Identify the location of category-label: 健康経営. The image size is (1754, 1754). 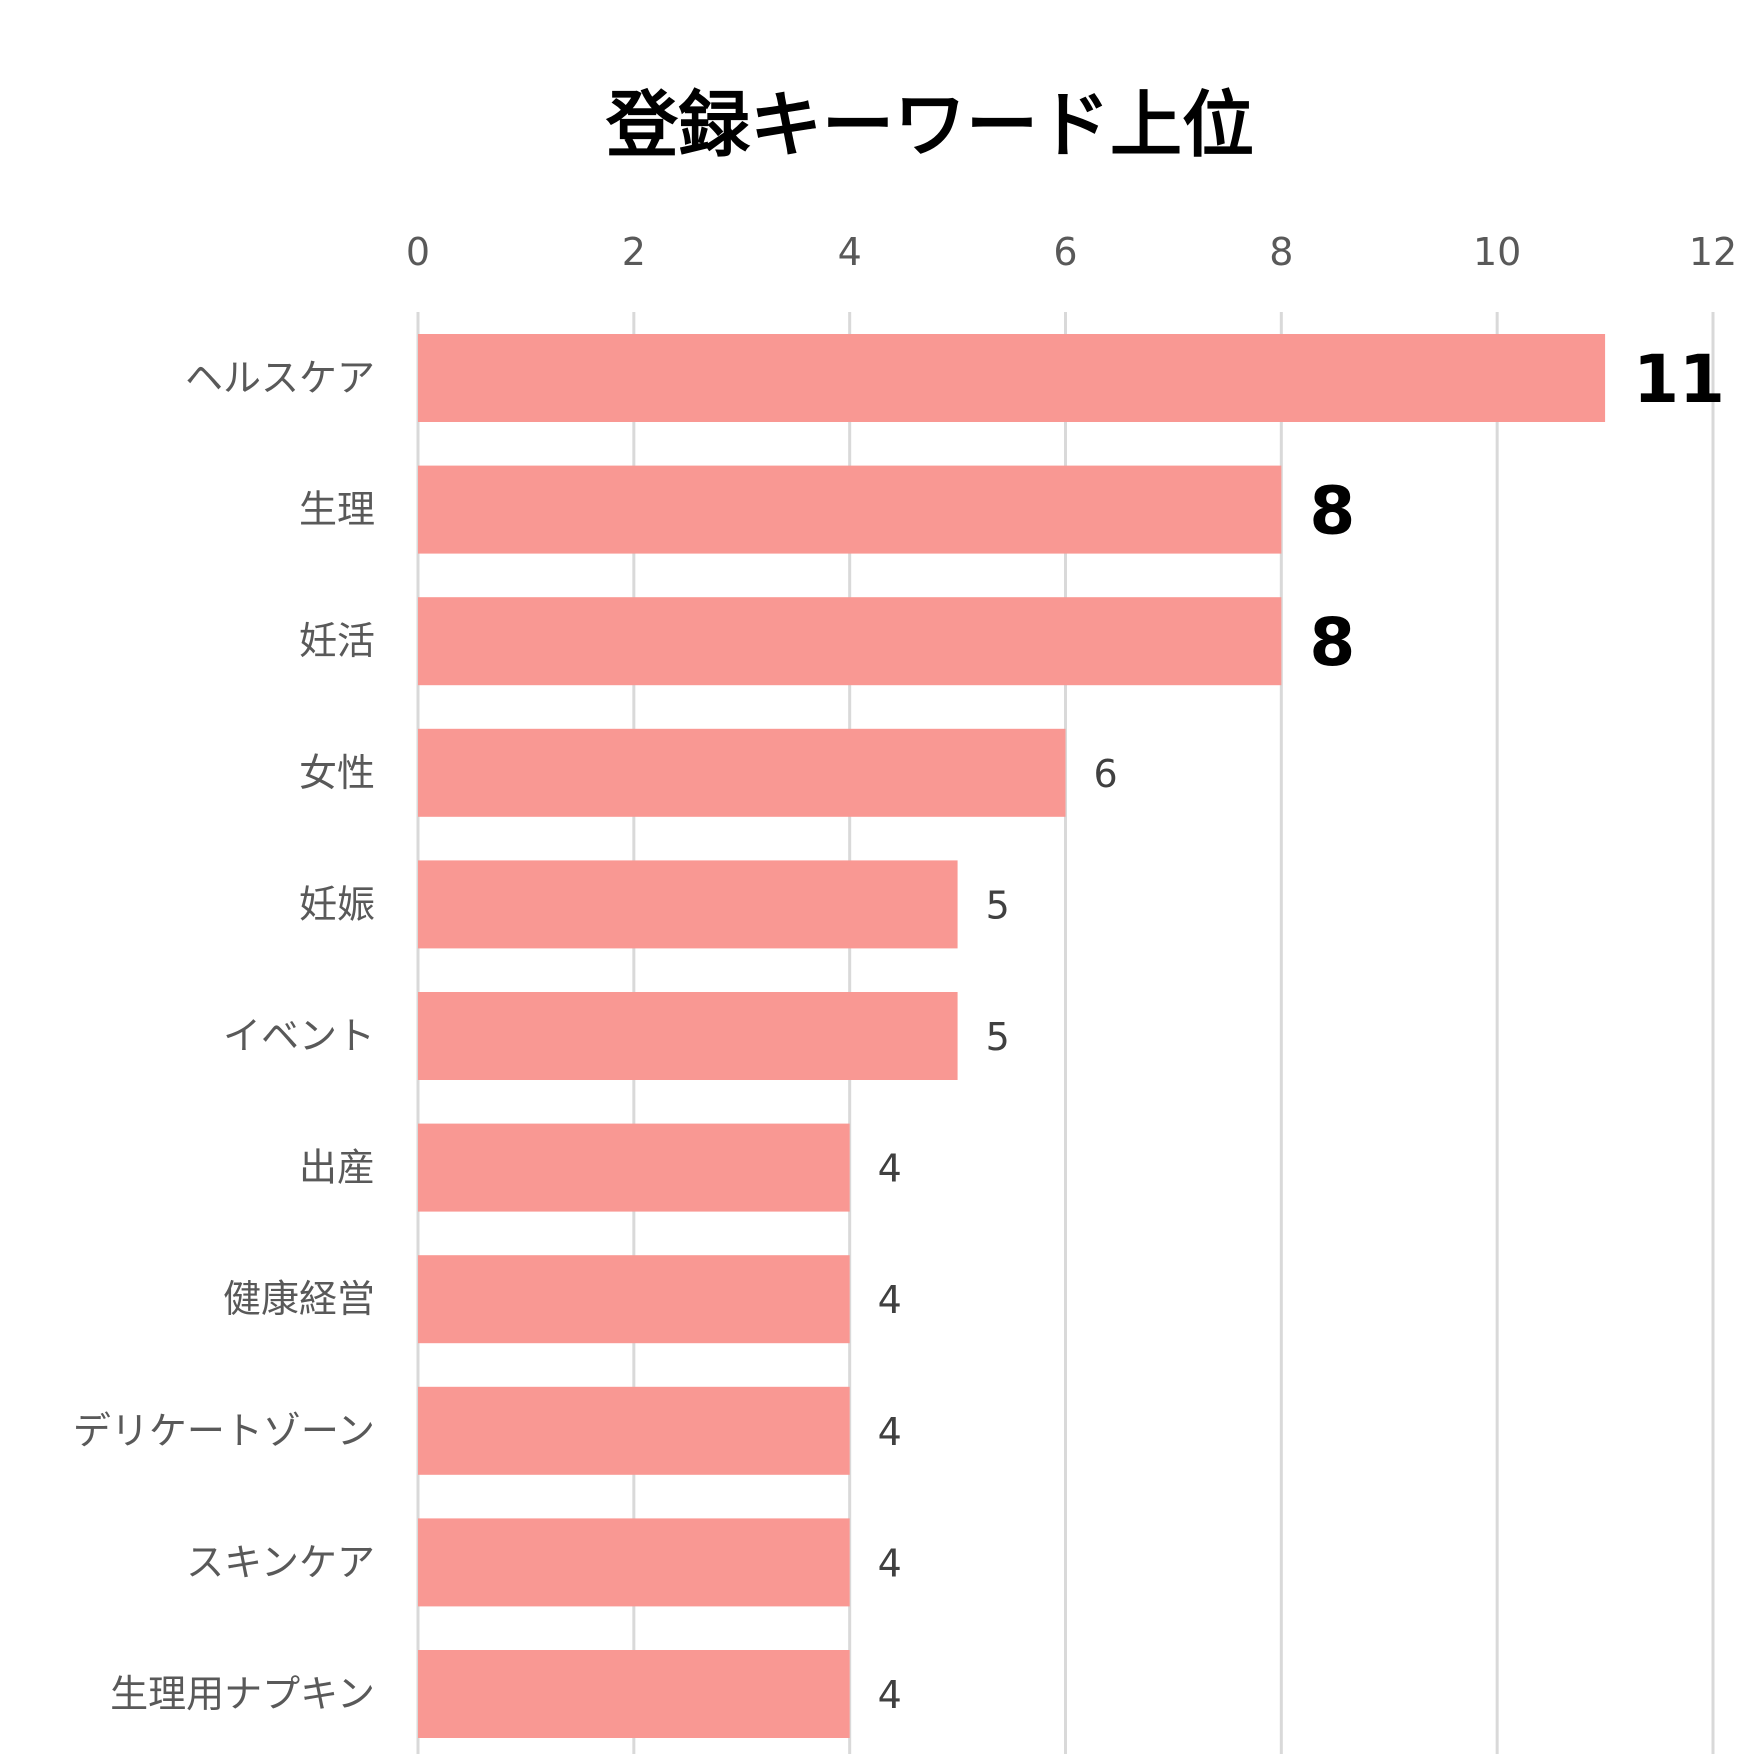
(299, 1299).